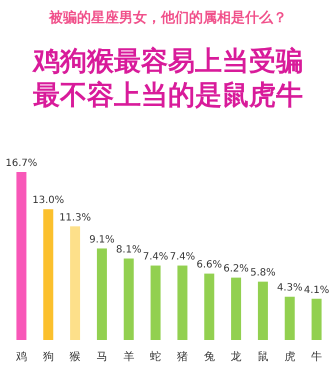 The image size is (336, 374). I want to click on data-label: 8.1%, so click(129, 250).